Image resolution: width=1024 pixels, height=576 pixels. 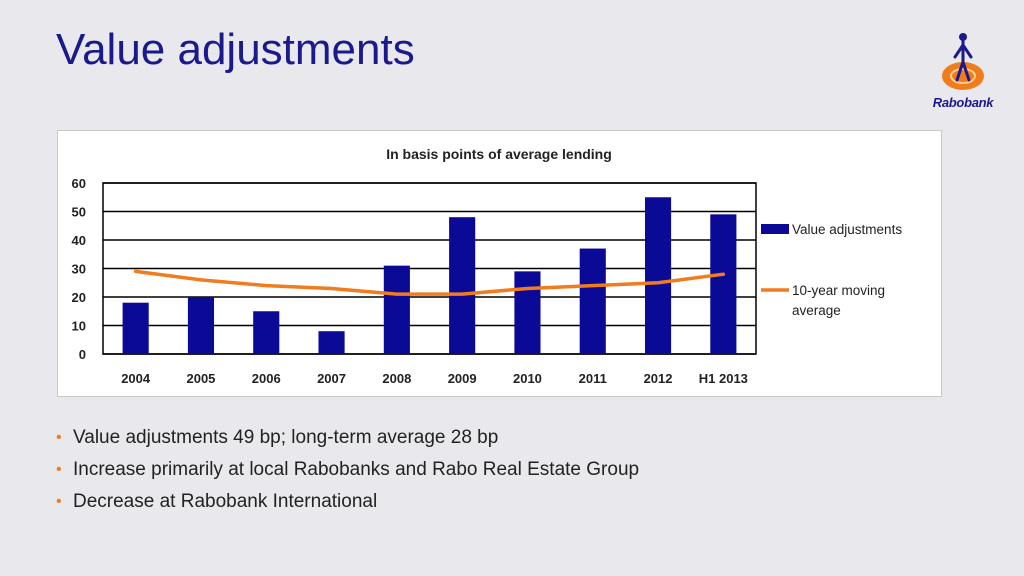 I want to click on rabobank-logo: Rabobank, so click(x=963, y=72).